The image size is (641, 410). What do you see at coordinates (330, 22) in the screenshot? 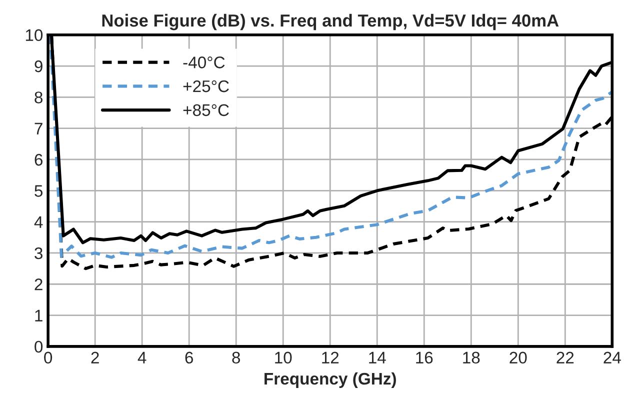
I see `chart-title: Noise Figure (dB) vs. Freq and Temp, Vd=5V Idq= 40mA` at bounding box center [330, 22].